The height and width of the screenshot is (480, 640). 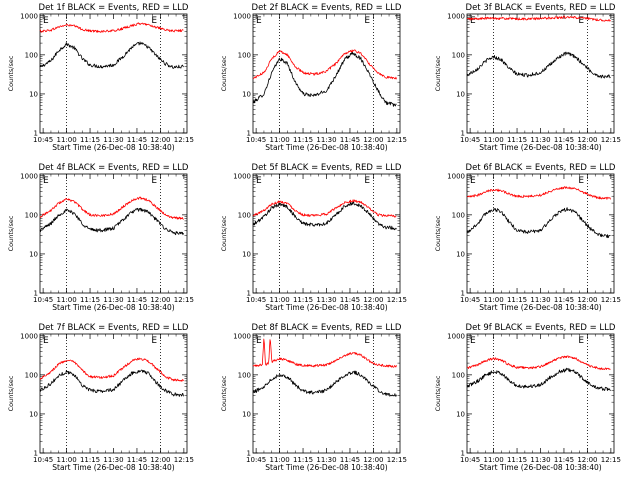 What do you see at coordinates (114, 328) in the screenshot?
I see `panel-title: Det 7f BLACK = Events, RED = LLD` at bounding box center [114, 328].